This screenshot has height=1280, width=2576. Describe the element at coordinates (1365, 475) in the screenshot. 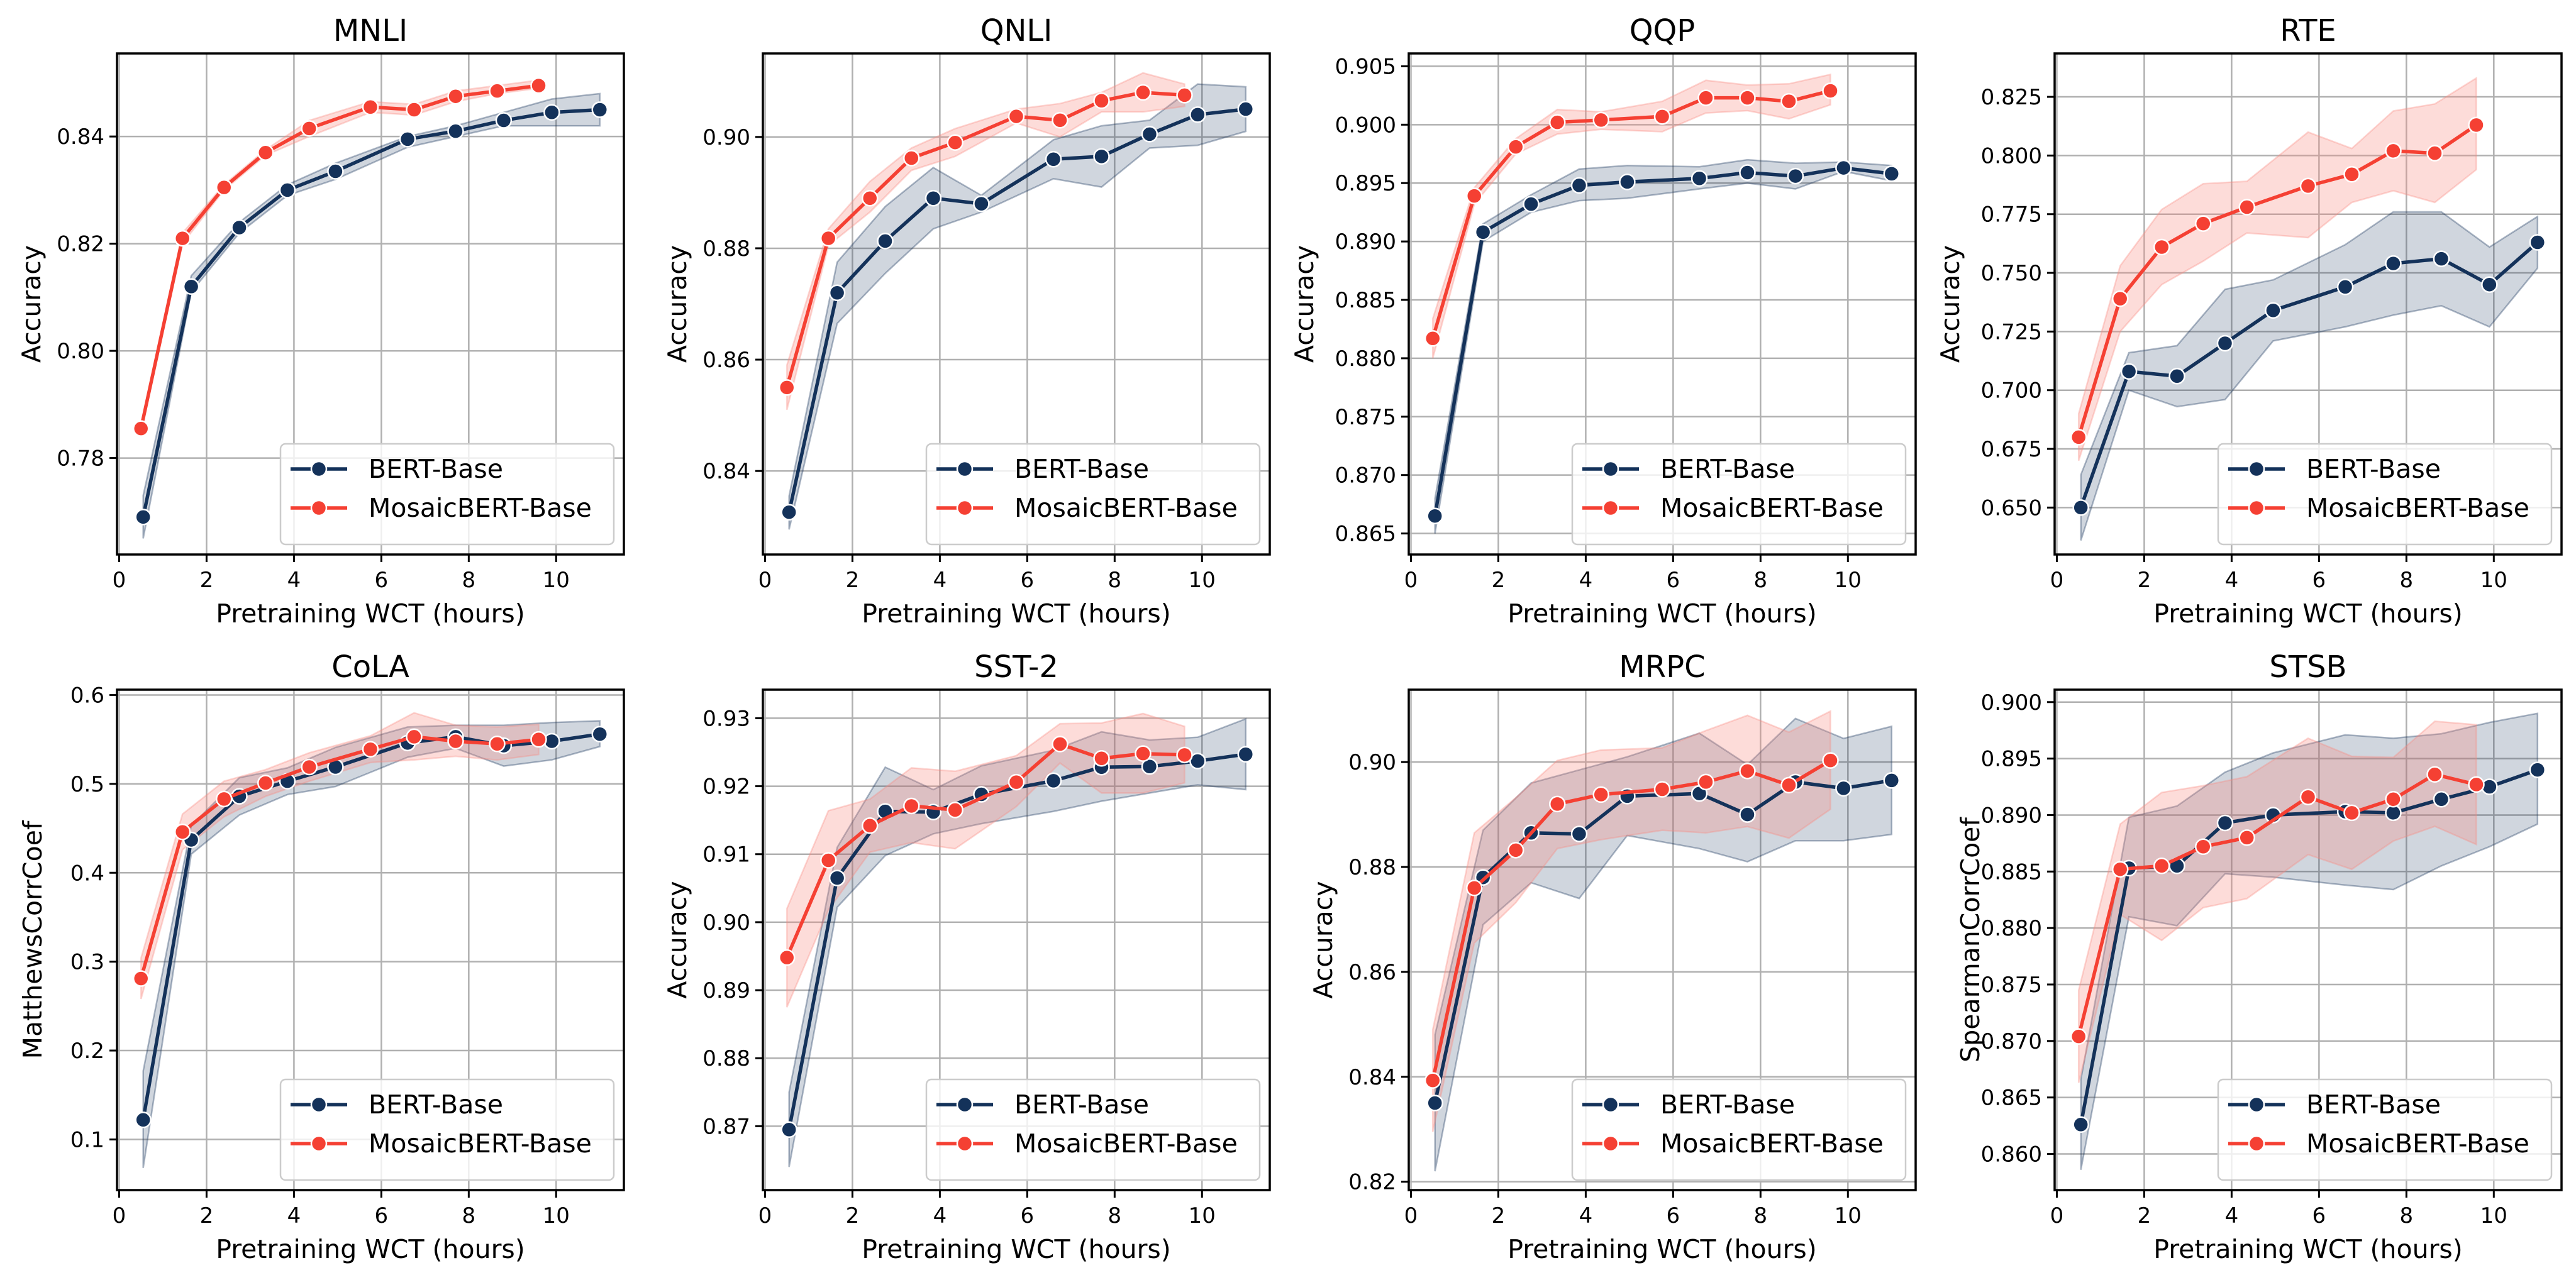

I see `y-tick-label: 0.870` at that location.